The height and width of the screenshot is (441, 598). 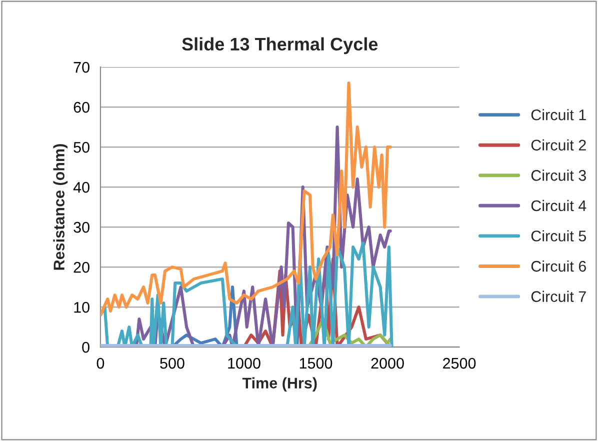 What do you see at coordinates (558, 236) in the screenshot?
I see `legend-label: Circuit 5` at bounding box center [558, 236].